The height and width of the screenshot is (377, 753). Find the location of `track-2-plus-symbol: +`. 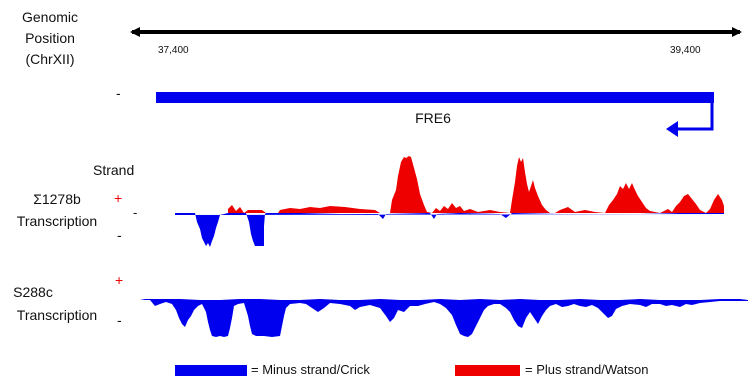

track-2-plus-symbol: + is located at coordinates (119, 280).